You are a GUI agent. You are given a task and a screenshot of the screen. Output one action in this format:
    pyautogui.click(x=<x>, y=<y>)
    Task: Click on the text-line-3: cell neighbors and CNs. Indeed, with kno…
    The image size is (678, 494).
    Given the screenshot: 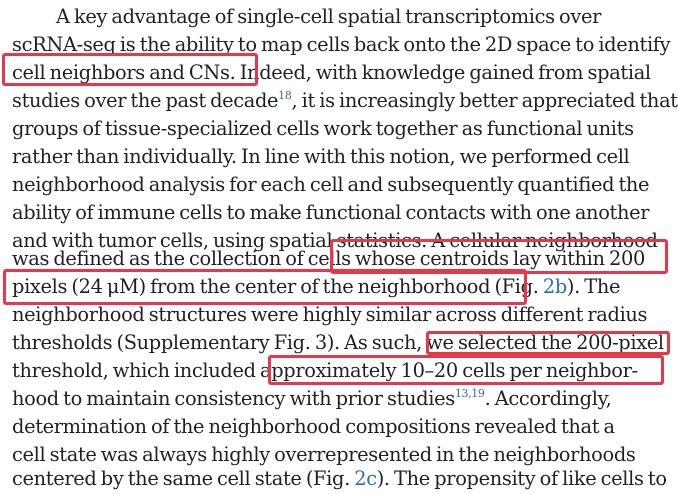 What is the action you would take?
    pyautogui.click(x=331, y=72)
    